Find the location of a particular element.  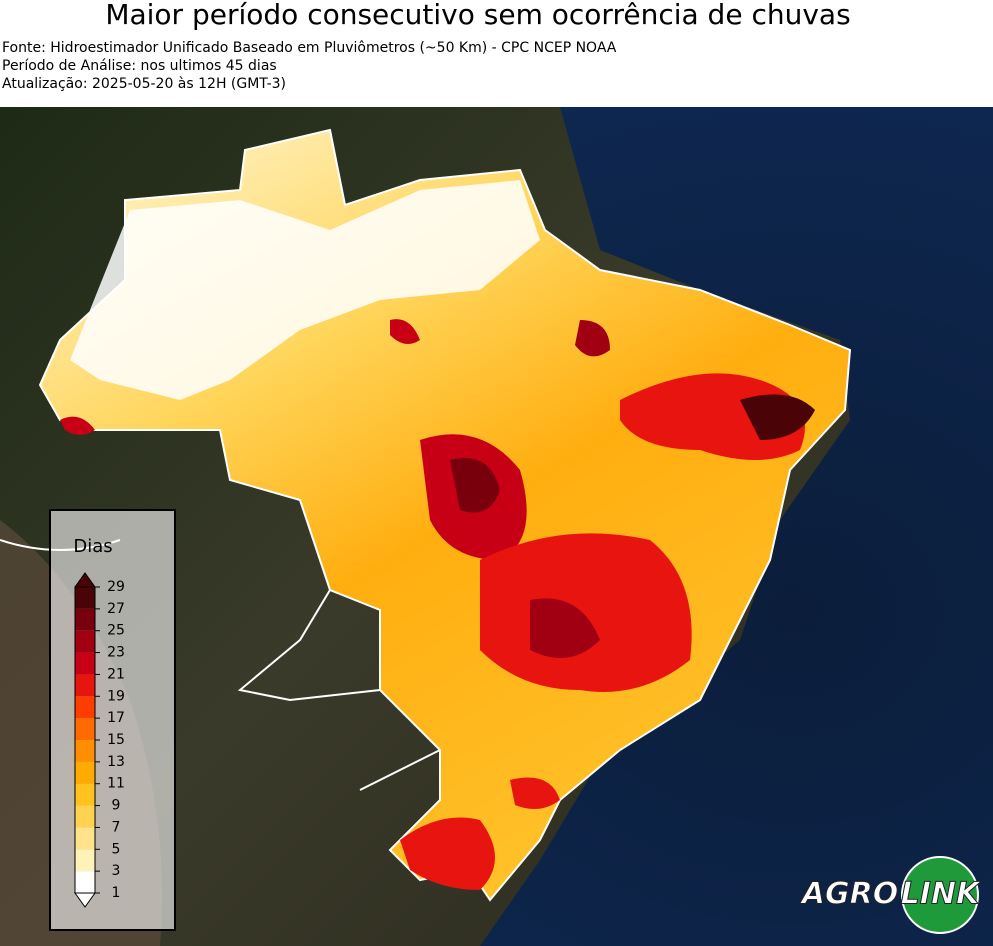

tick-label: 13 is located at coordinates (116, 762).